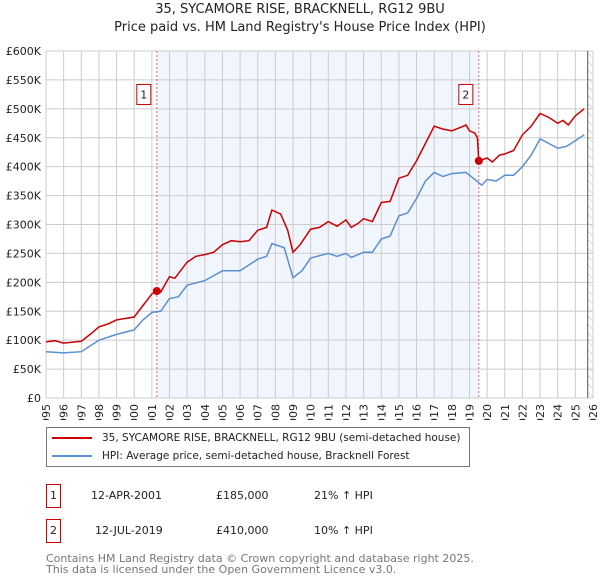 This screenshot has width=600, height=576. I want to click on x-tick-label: 2012, so click(346, 412).